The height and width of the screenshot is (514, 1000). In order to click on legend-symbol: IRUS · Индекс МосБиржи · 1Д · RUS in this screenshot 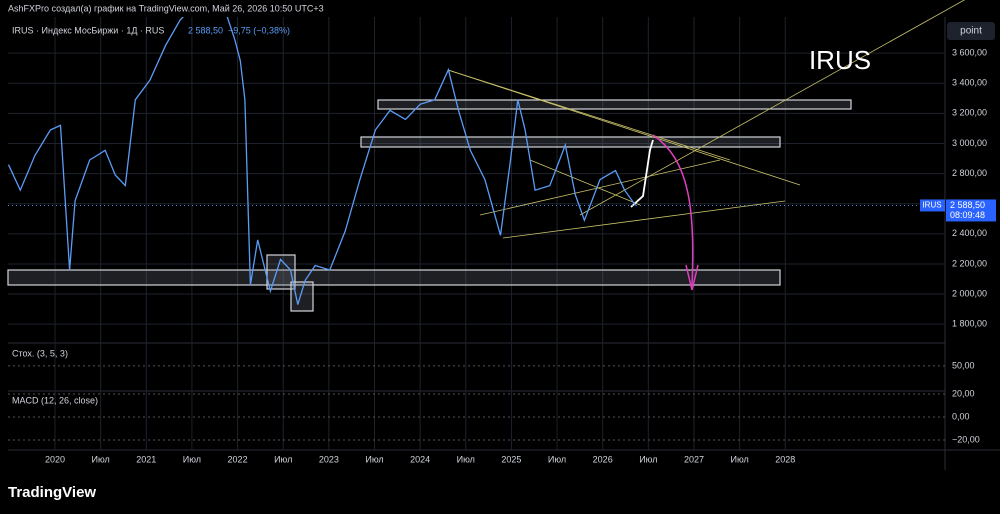, I will do `click(88, 30)`.